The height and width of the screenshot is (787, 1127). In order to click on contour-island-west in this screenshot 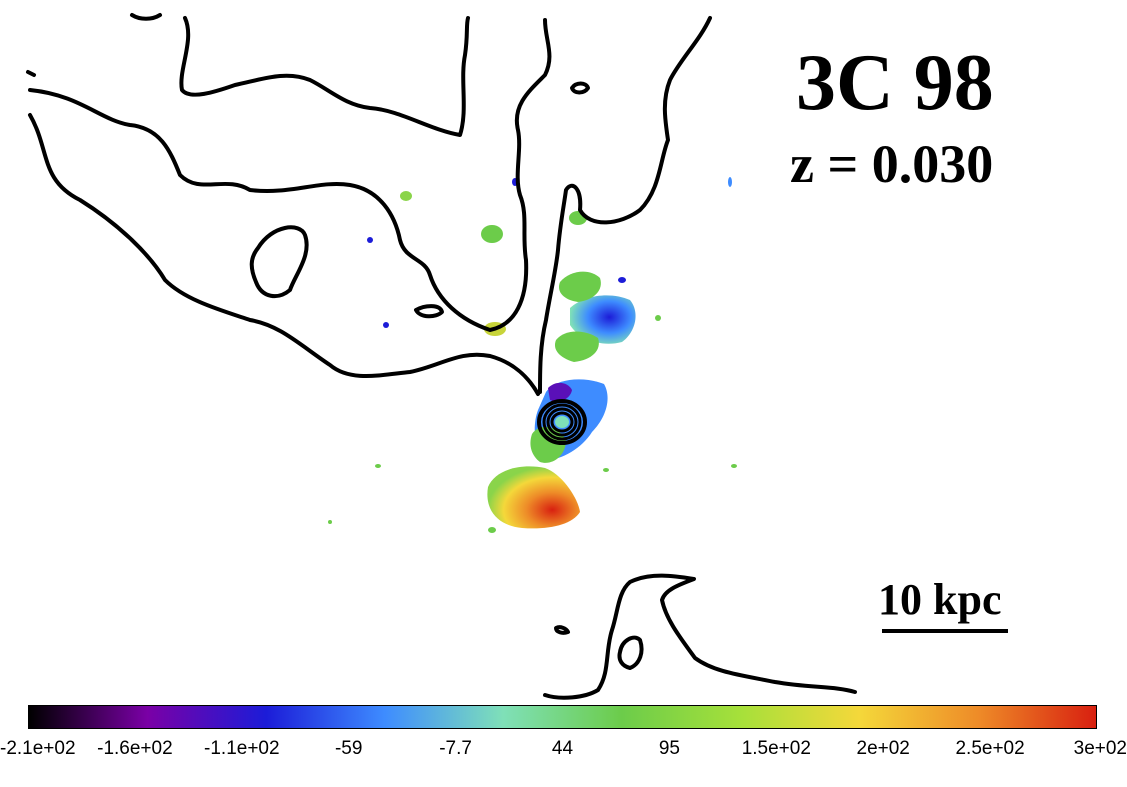, I will do `click(279, 262)`.